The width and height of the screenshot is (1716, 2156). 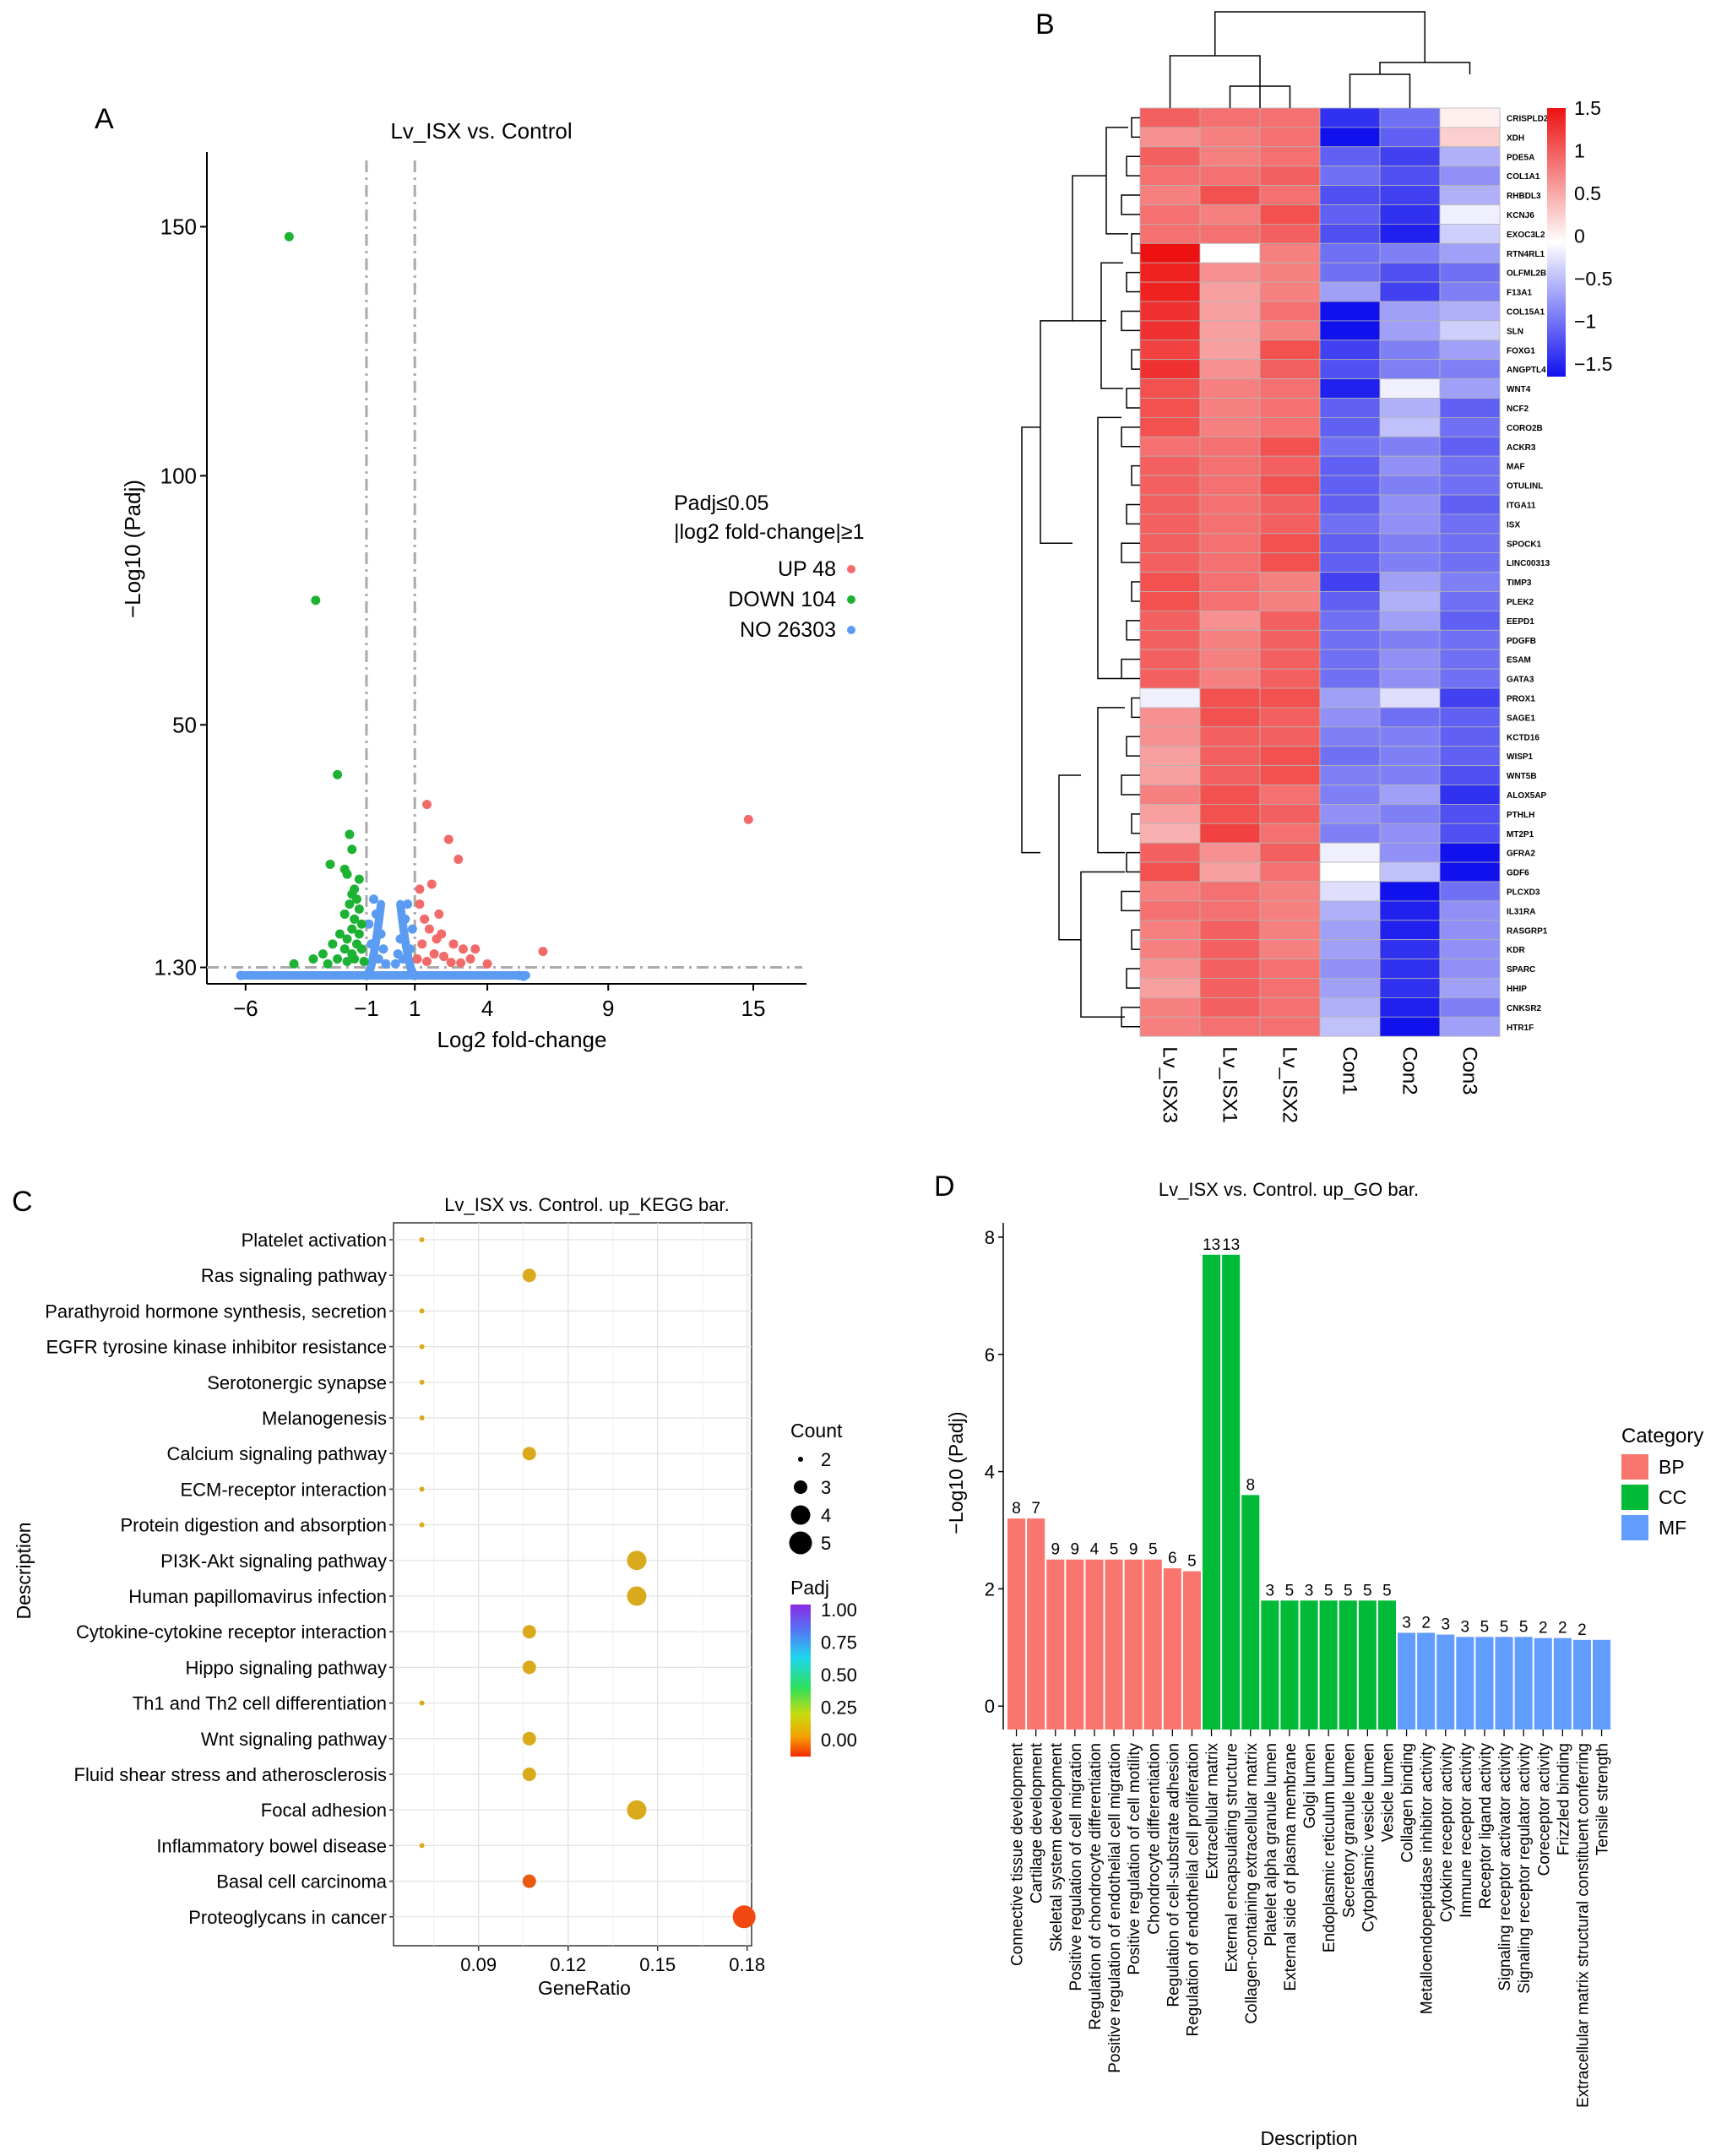 What do you see at coordinates (1309, 1492) in the screenshot?
I see `go-bars` at bounding box center [1309, 1492].